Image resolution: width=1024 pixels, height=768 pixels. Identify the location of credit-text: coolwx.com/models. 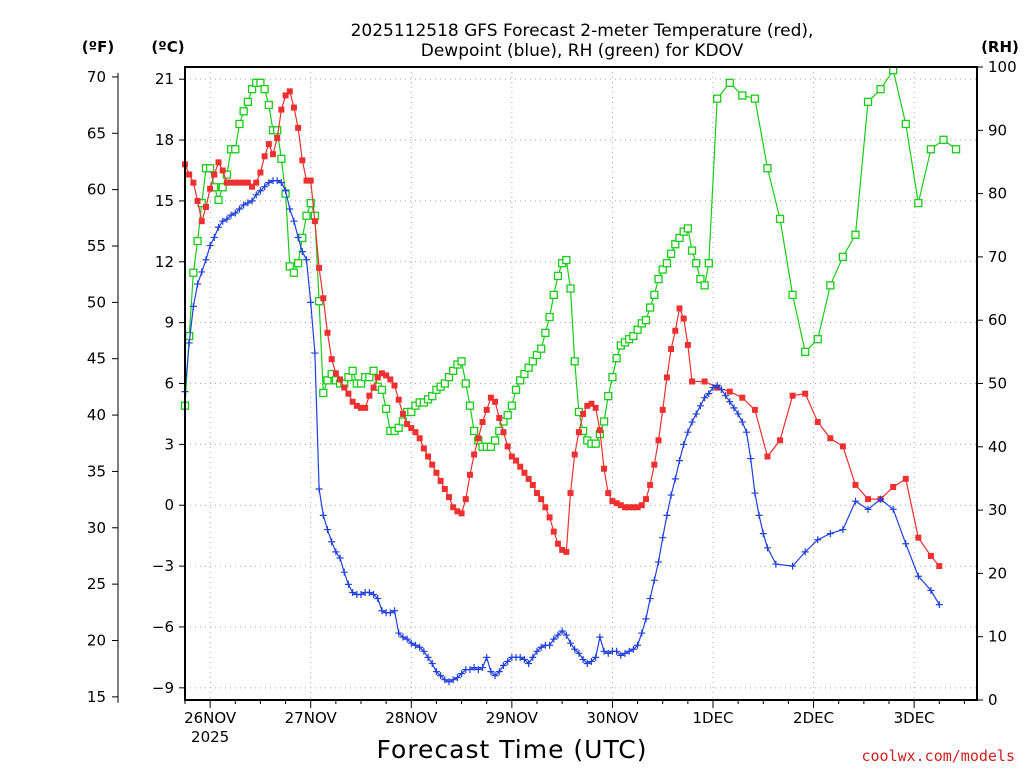
(938, 756).